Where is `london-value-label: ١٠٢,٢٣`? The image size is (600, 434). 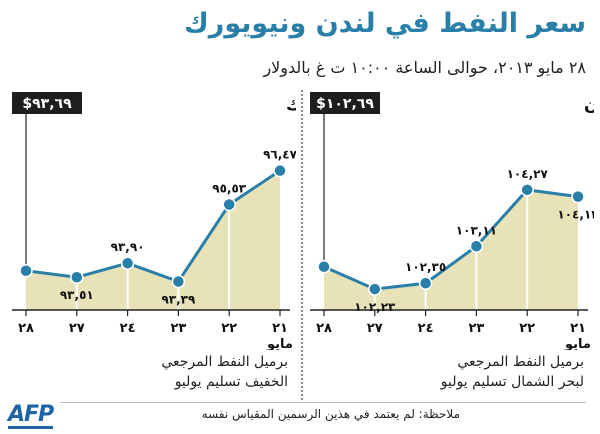 london-value-label: ١٠٢,٢٣ is located at coordinates (375, 307).